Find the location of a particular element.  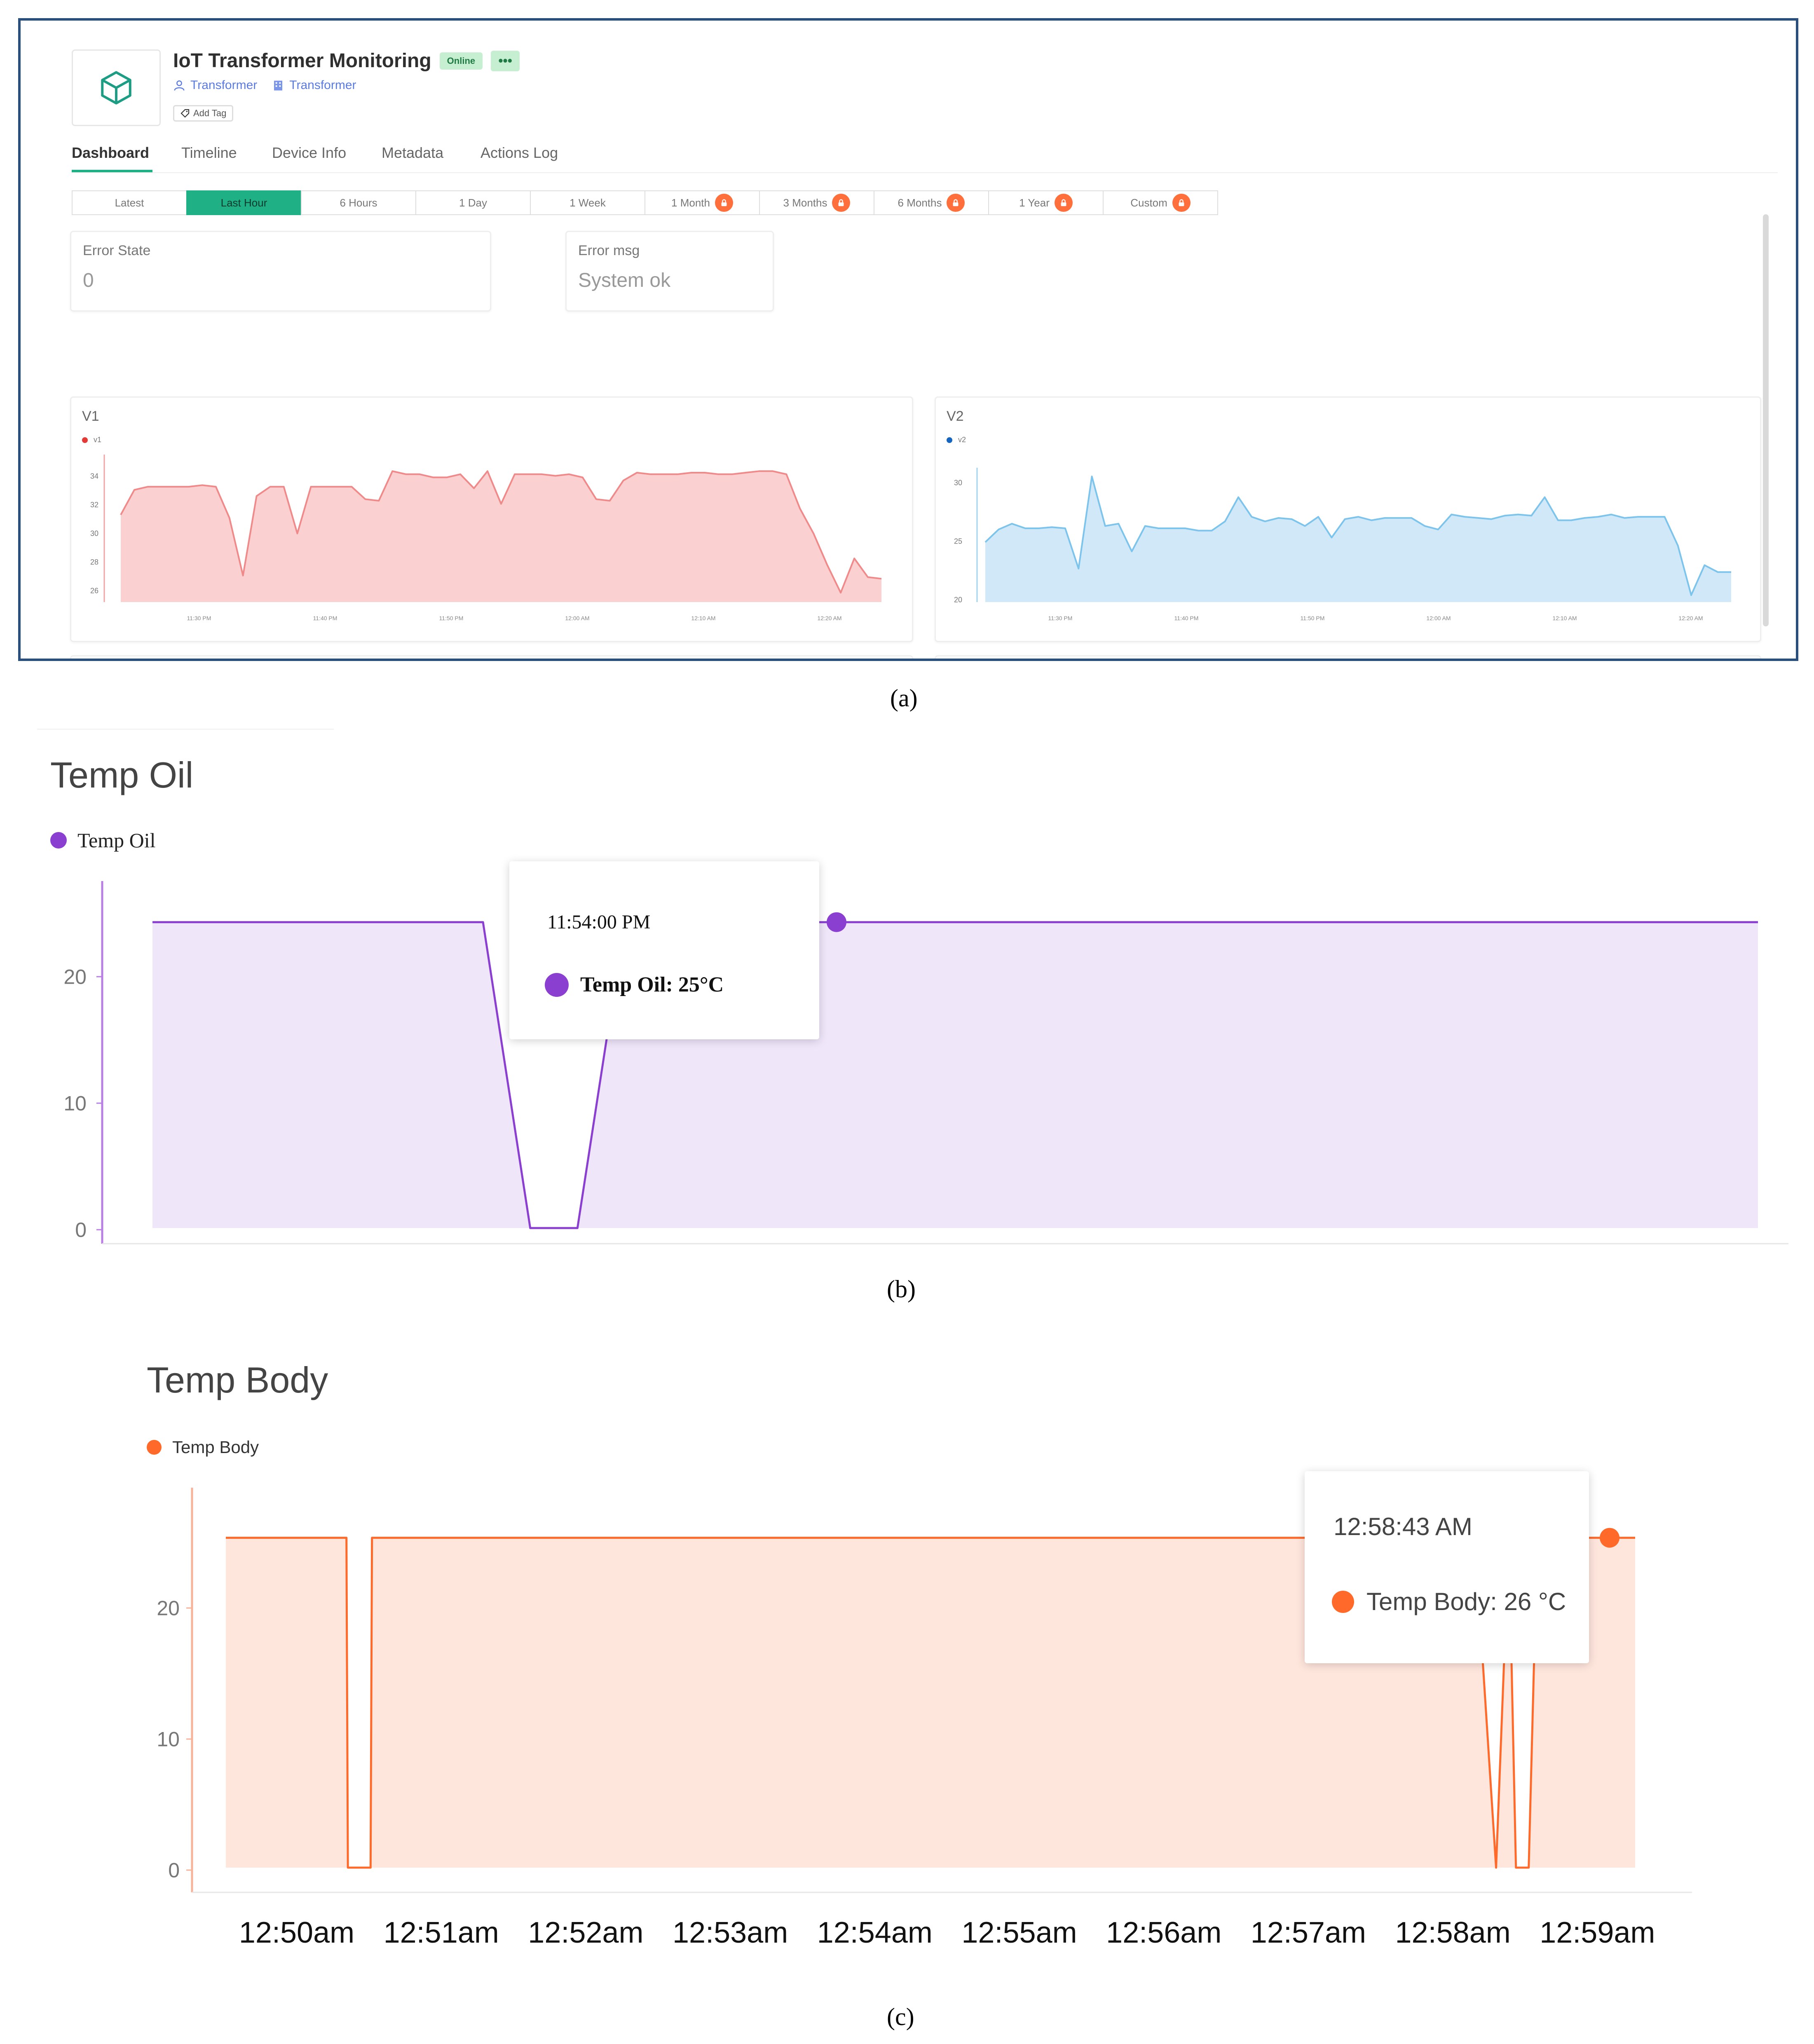

range-label: 1 Week is located at coordinates (588, 202).